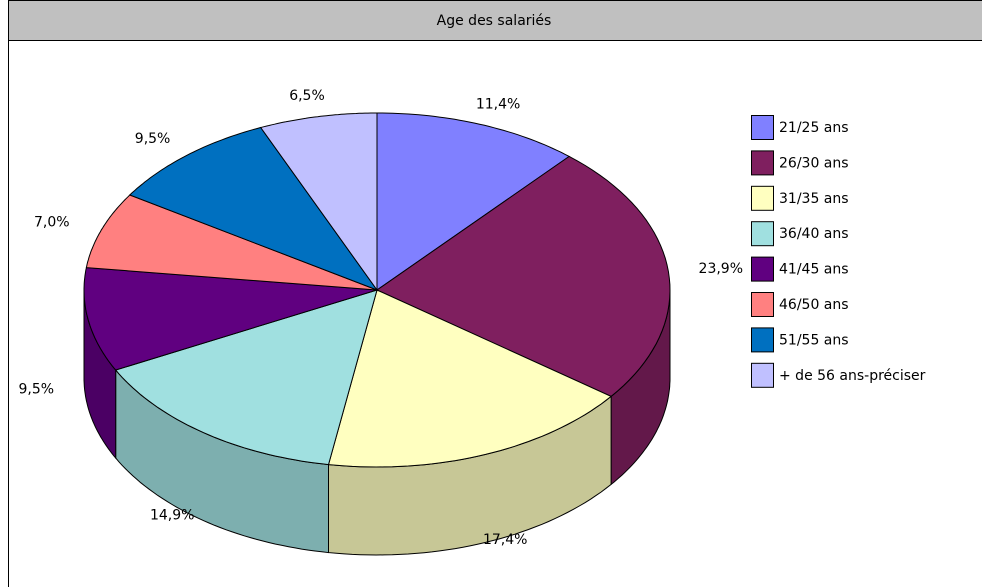 The height and width of the screenshot is (587, 982). Describe the element at coordinates (814, 234) in the screenshot. I see `legend-label: 36/40 ans` at that location.